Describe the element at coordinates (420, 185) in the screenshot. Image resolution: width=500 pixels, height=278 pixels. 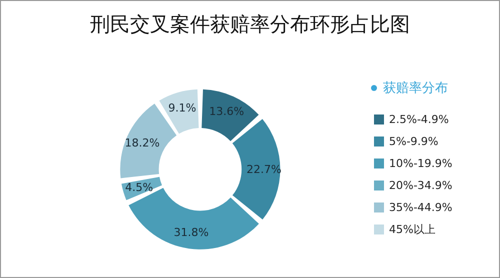
I see `legend-label: 20%-34.9%` at that location.